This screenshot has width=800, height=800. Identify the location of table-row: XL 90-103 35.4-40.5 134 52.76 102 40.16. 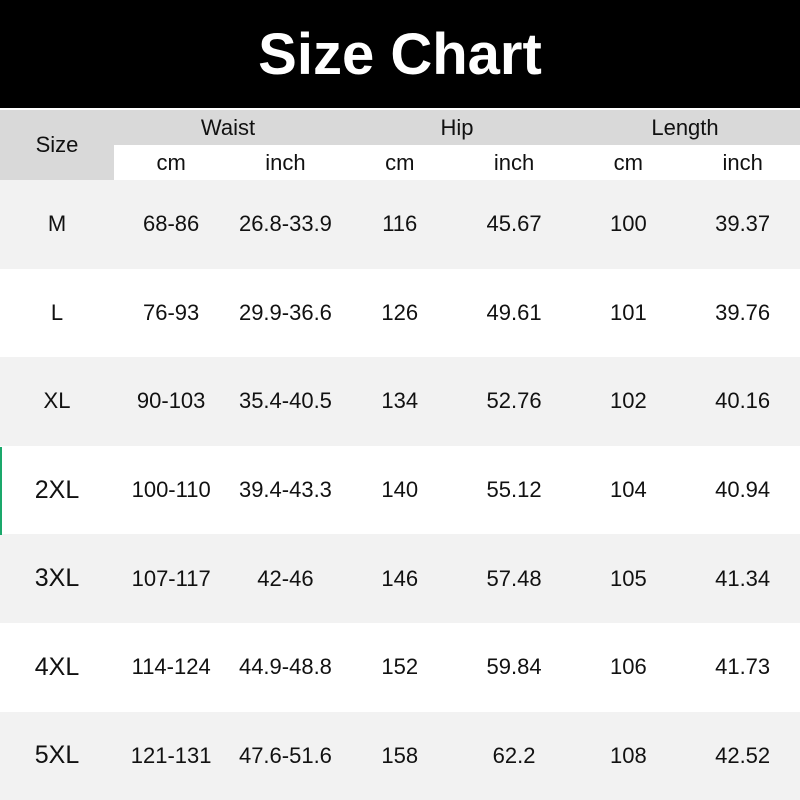
(400, 401).